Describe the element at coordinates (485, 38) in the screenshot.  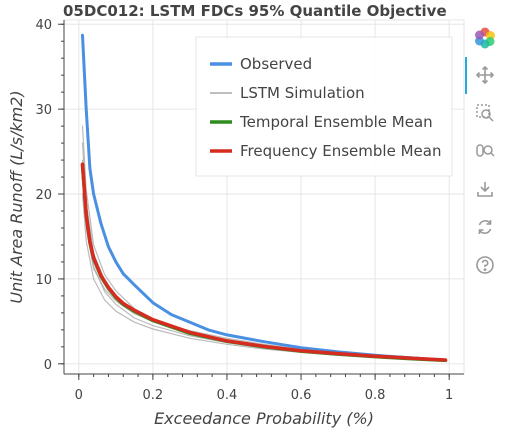
I see `bokeh-logo-icon` at that location.